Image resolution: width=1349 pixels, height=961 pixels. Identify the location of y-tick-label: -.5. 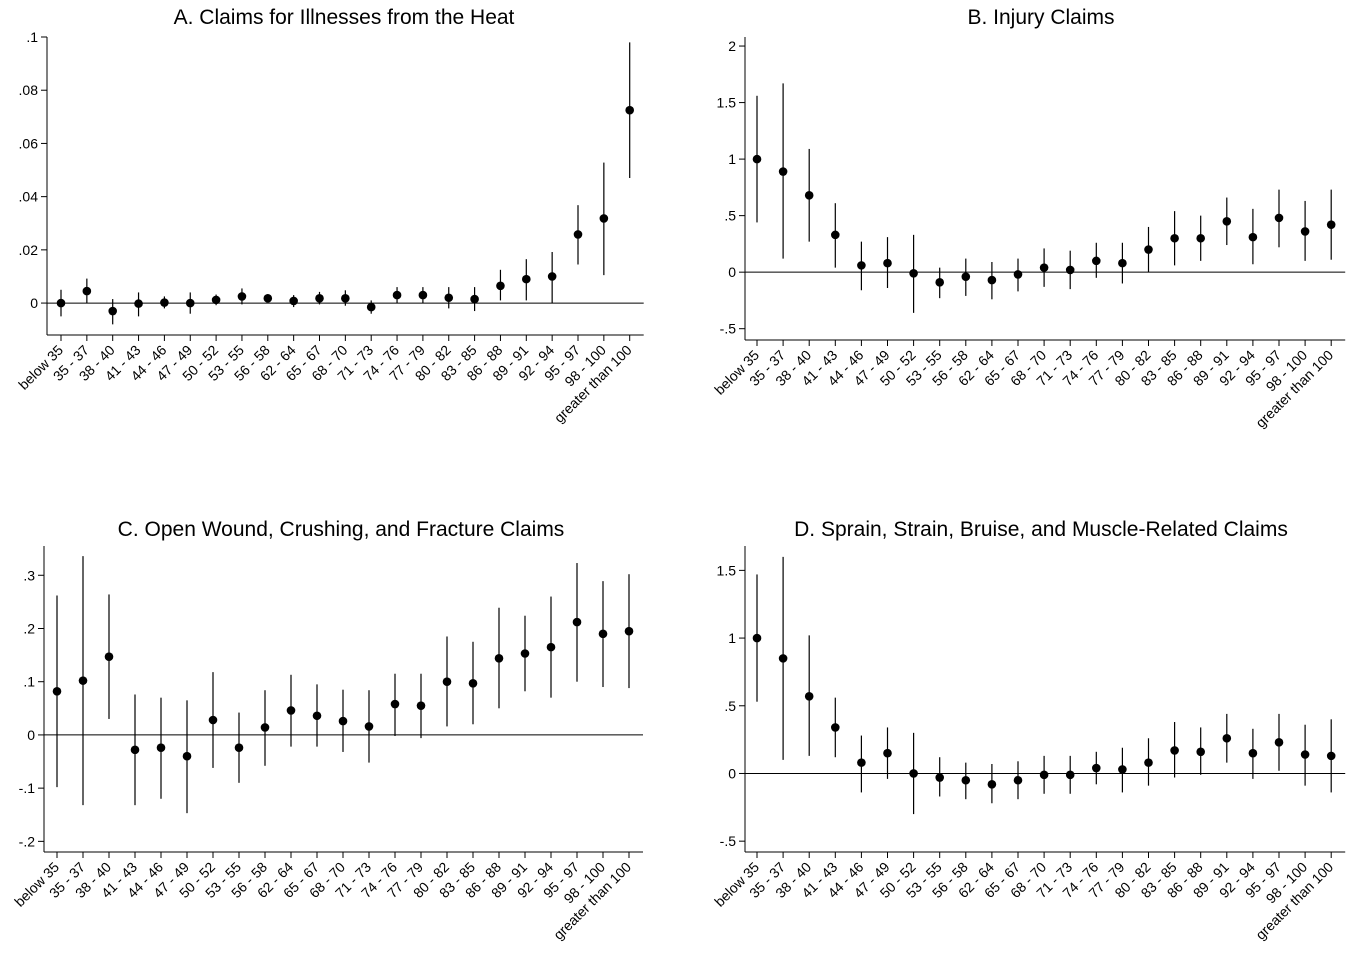
(728, 841).